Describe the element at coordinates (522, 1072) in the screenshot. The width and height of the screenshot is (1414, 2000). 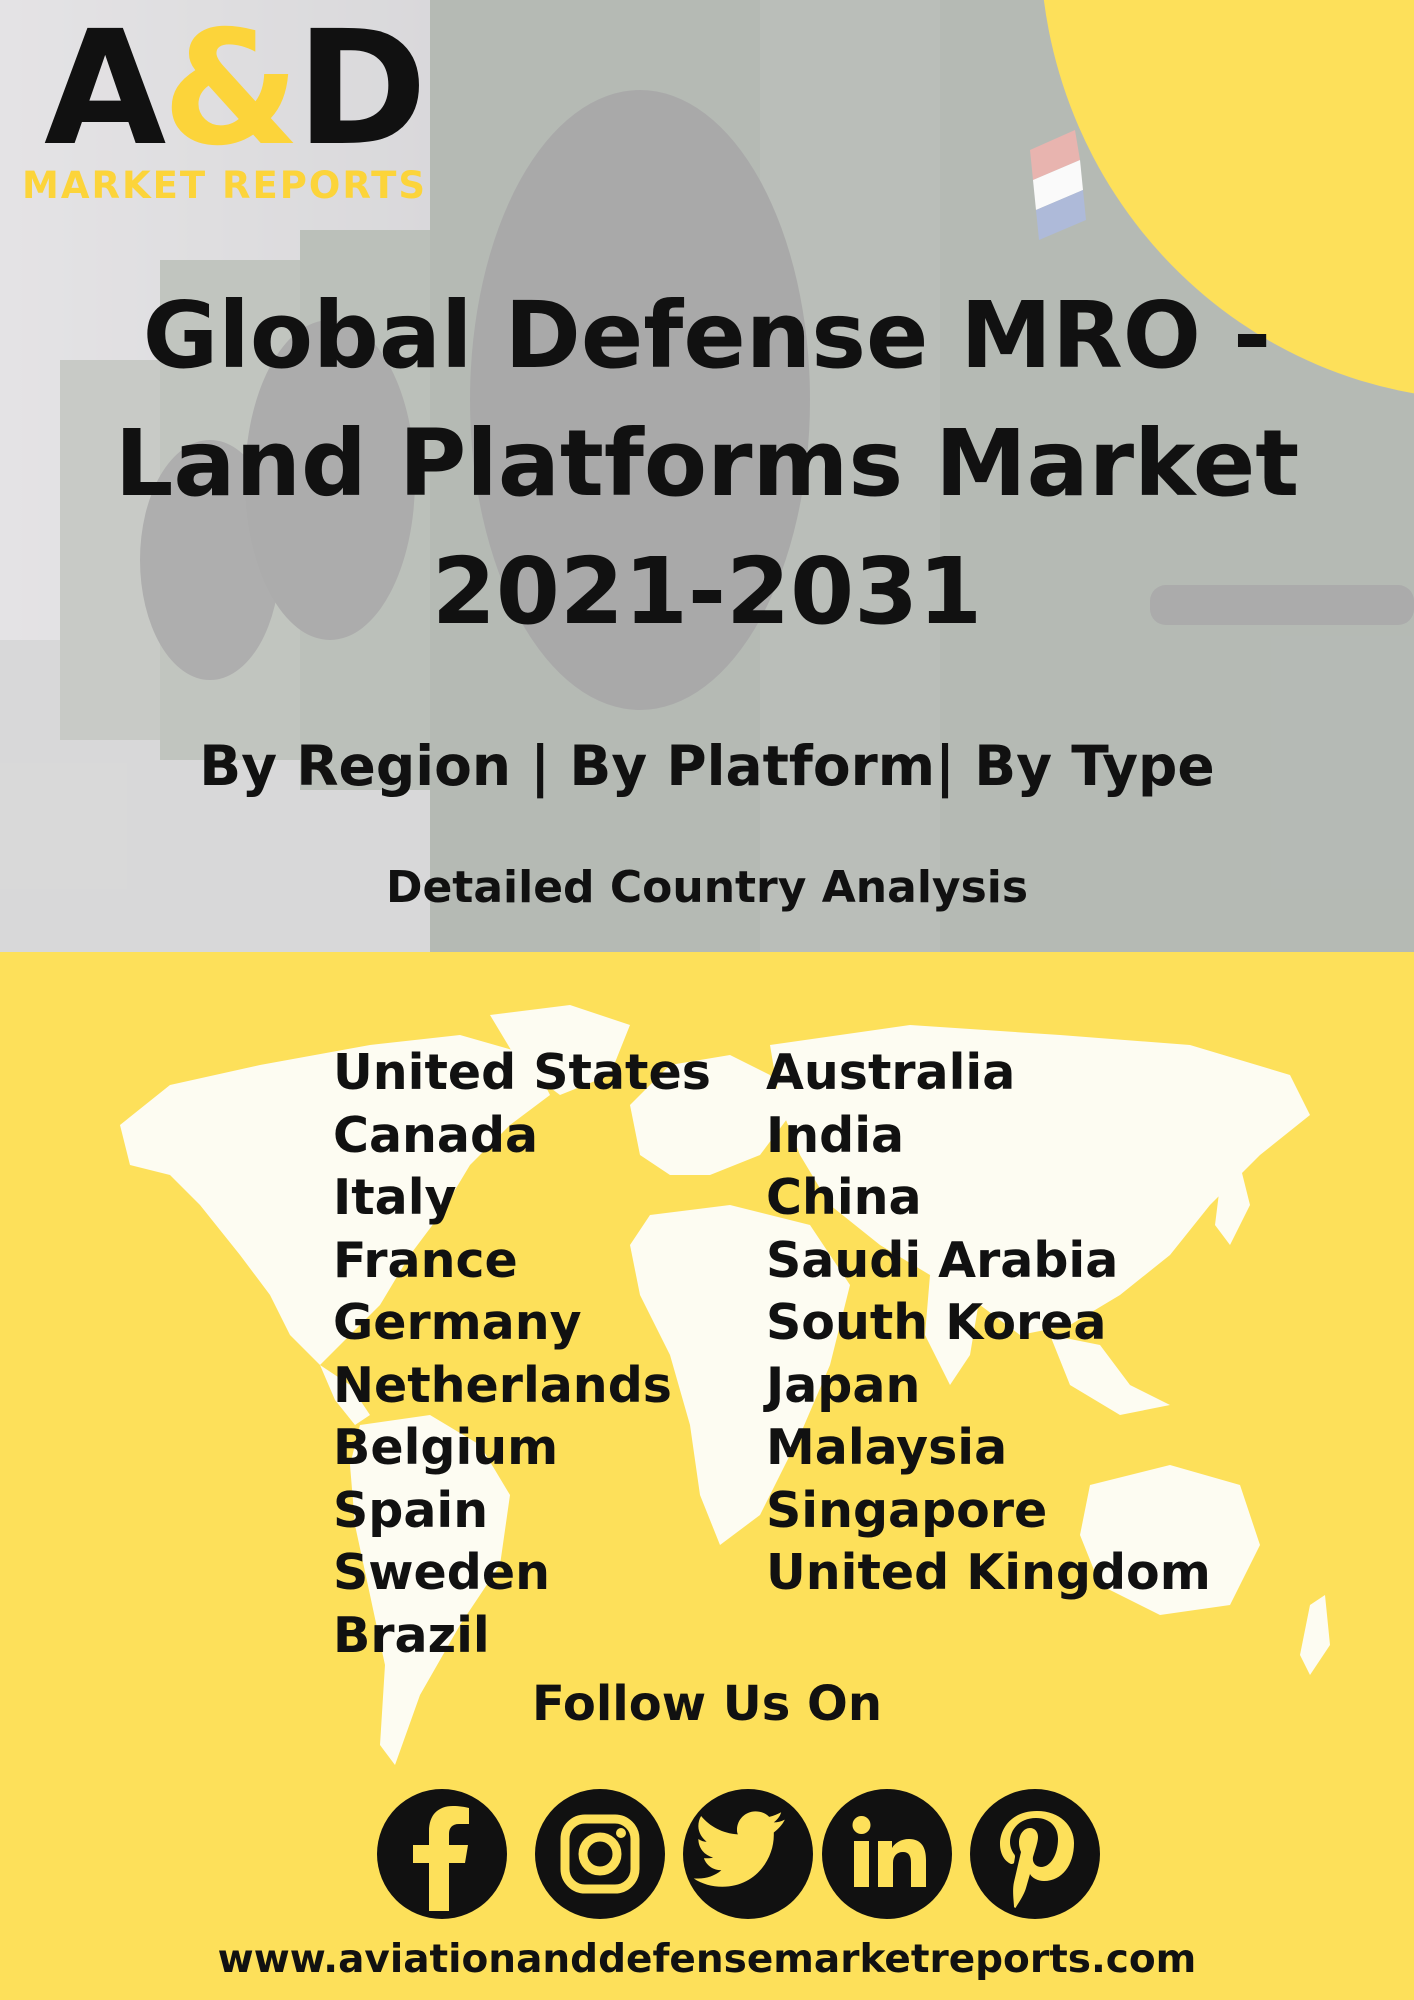
I see `list-item: United States` at that location.